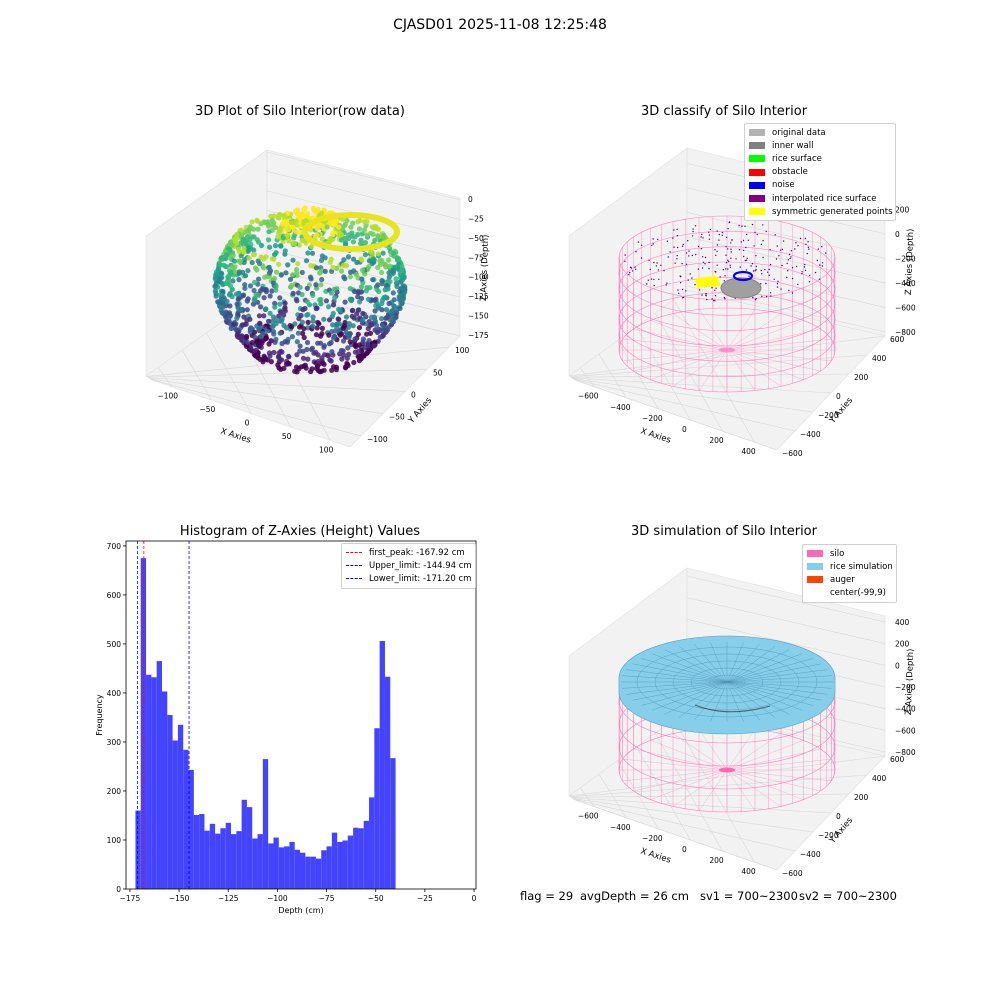 Image resolution: width=1000 pixels, height=1000 pixels. What do you see at coordinates (828, 835) in the screenshot?
I see `y-tick-label: −200` at bounding box center [828, 835].